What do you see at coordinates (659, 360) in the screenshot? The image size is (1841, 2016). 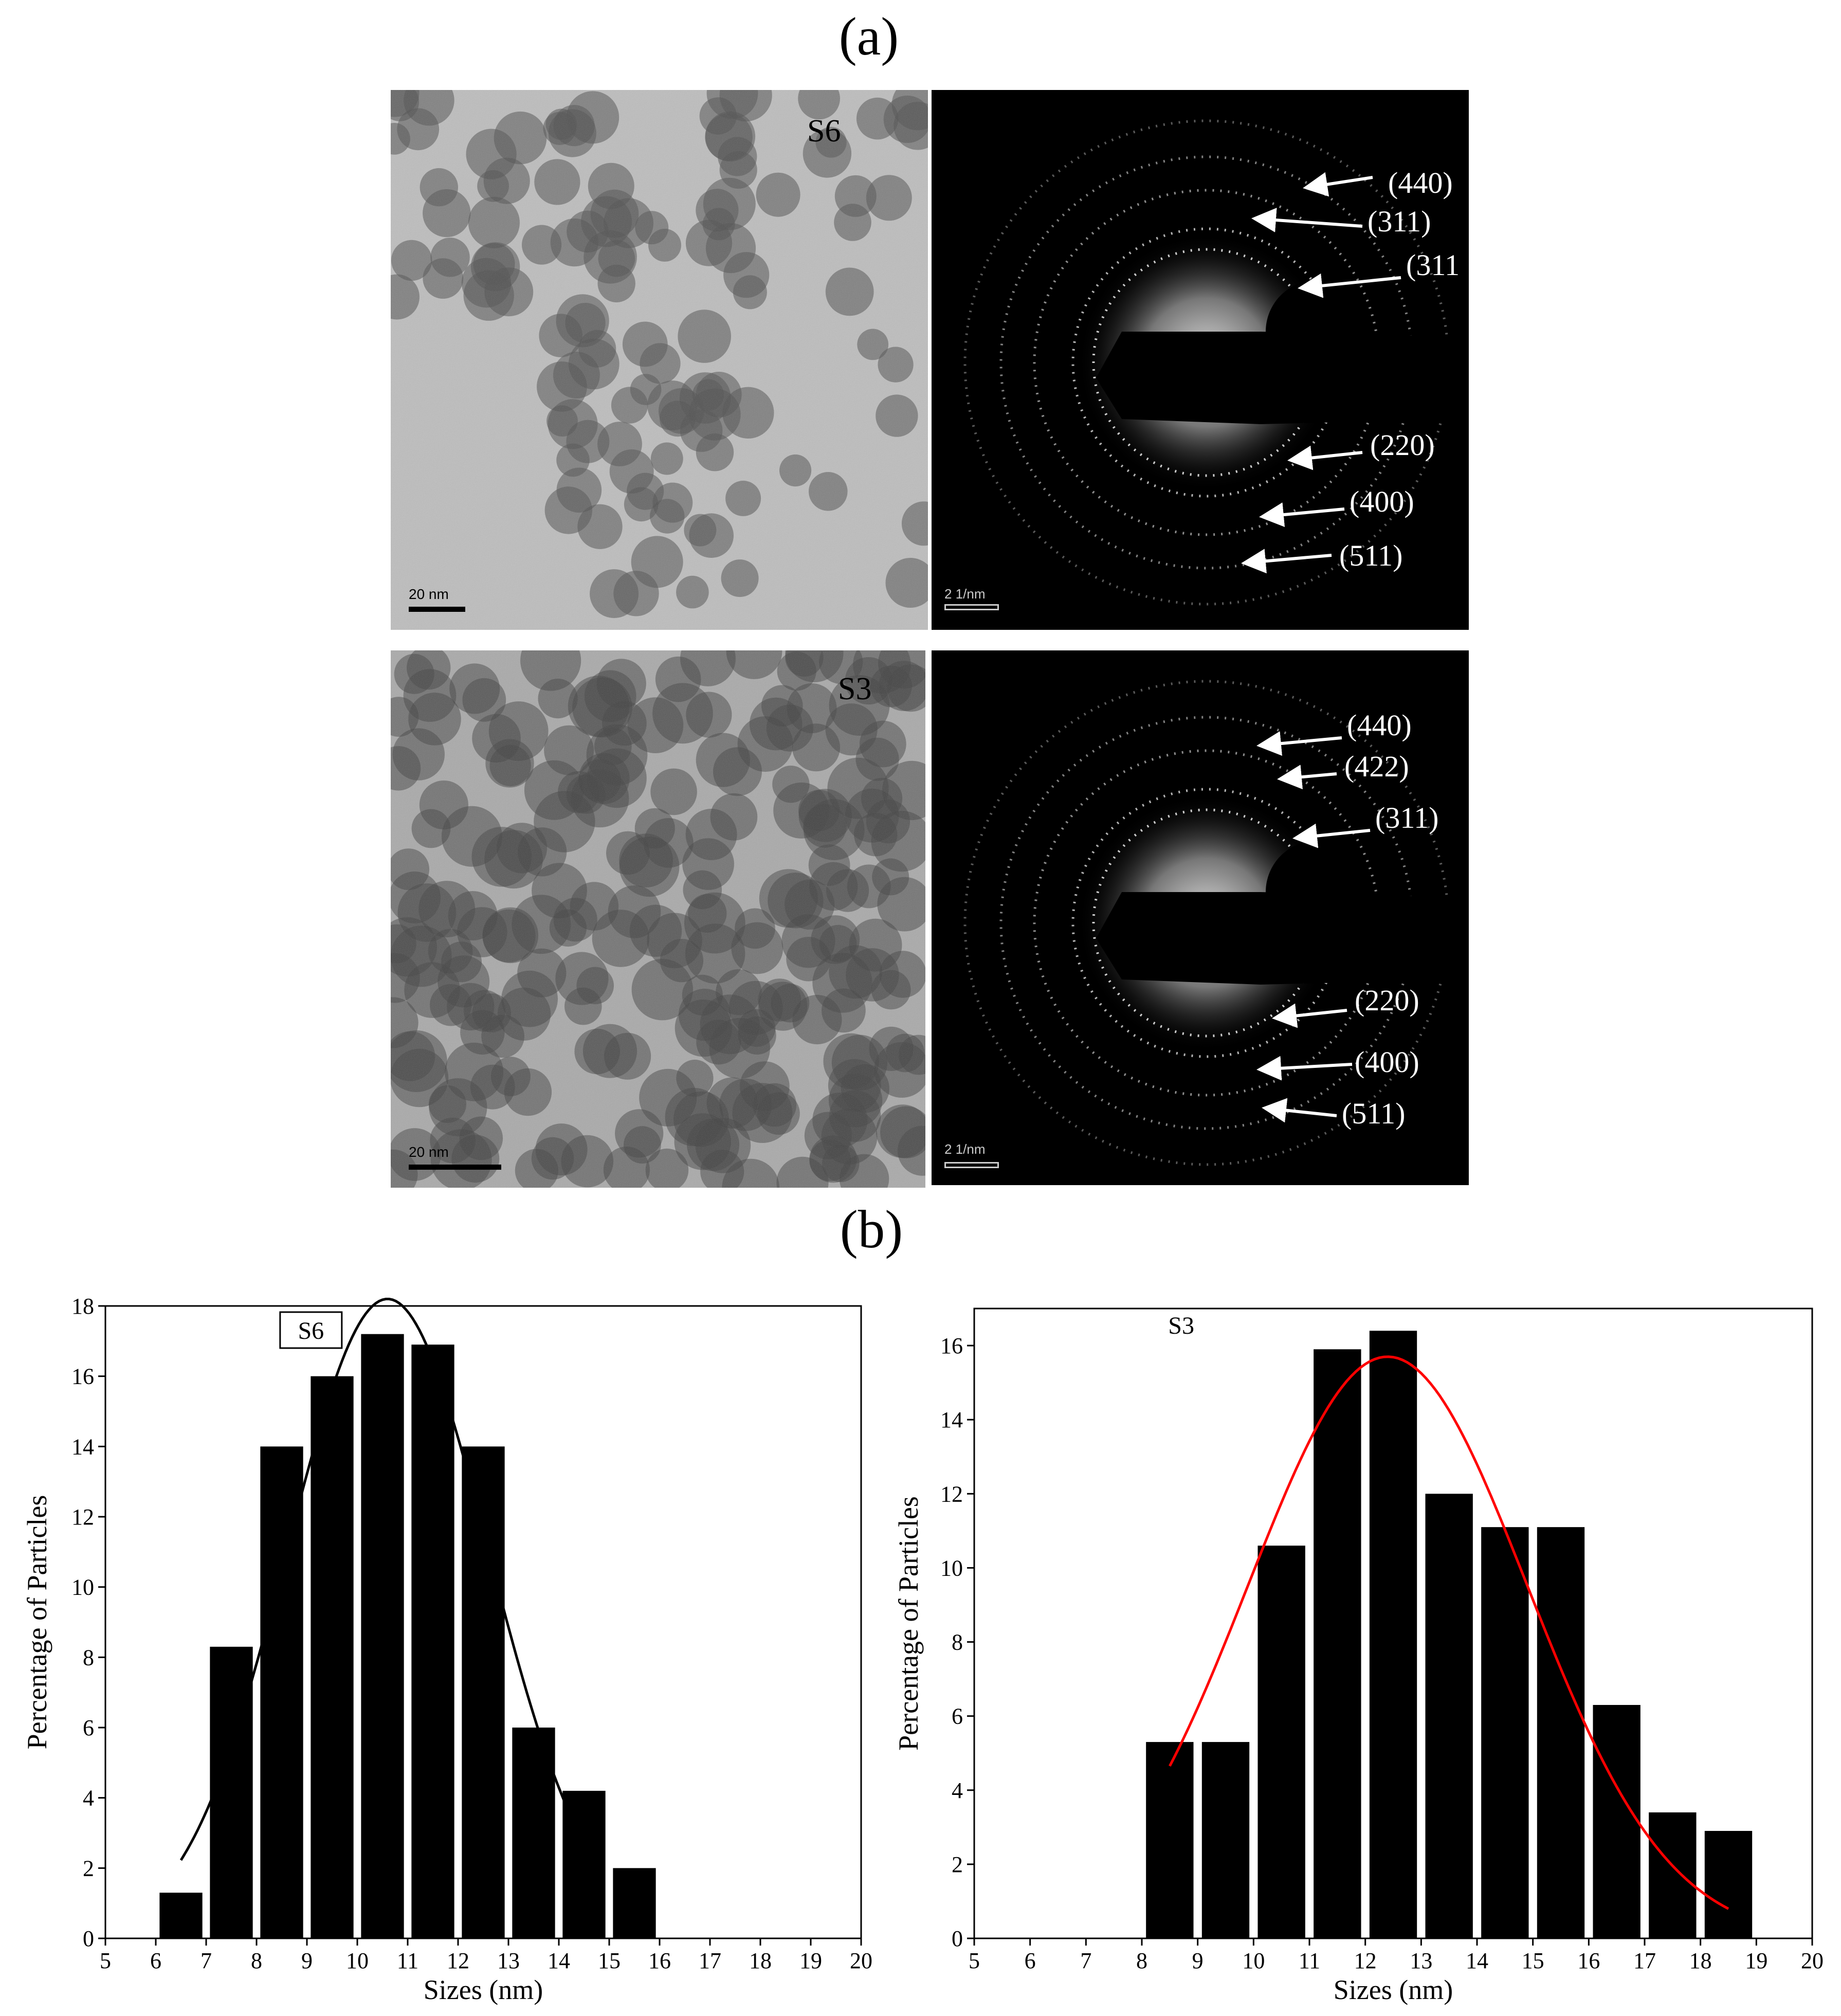 I see `tem-image-s6-graphic` at bounding box center [659, 360].